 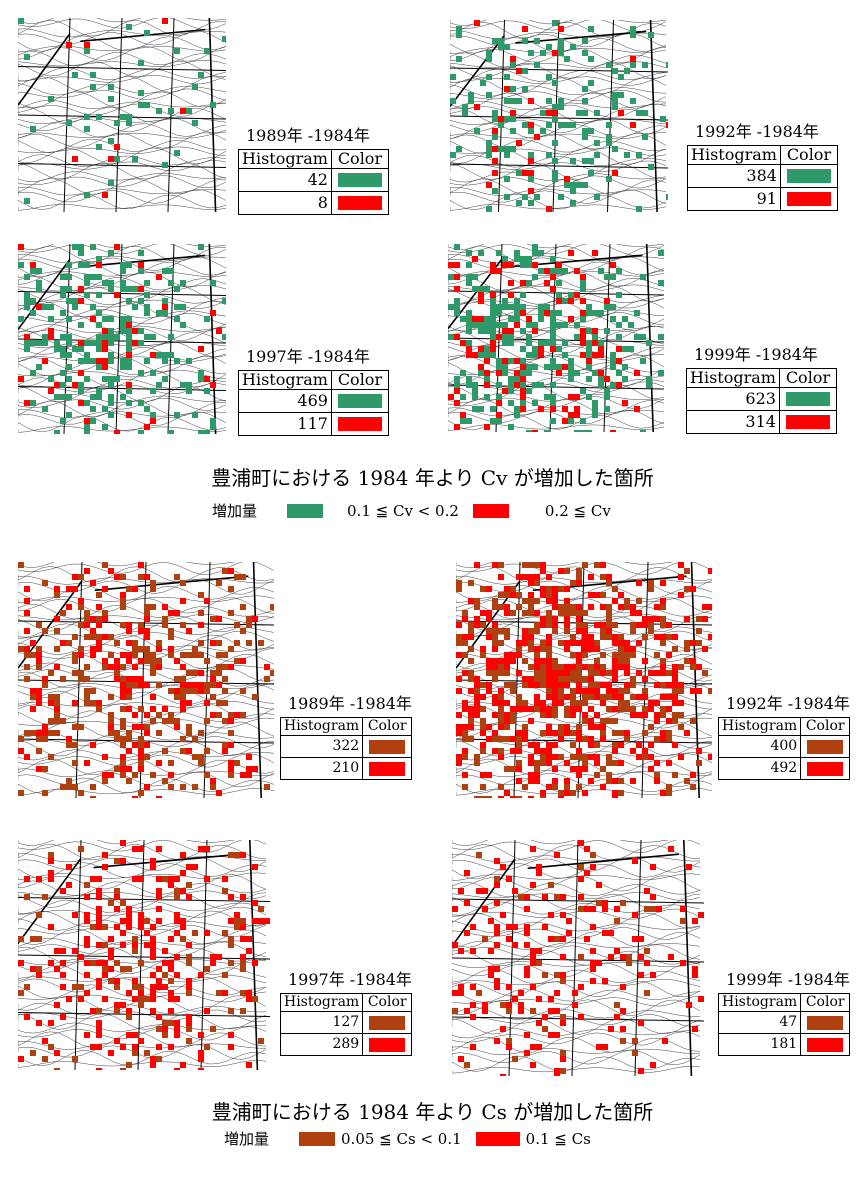 I want to click on histogram-table: Histogram Color 400 492, so click(x=784, y=748).